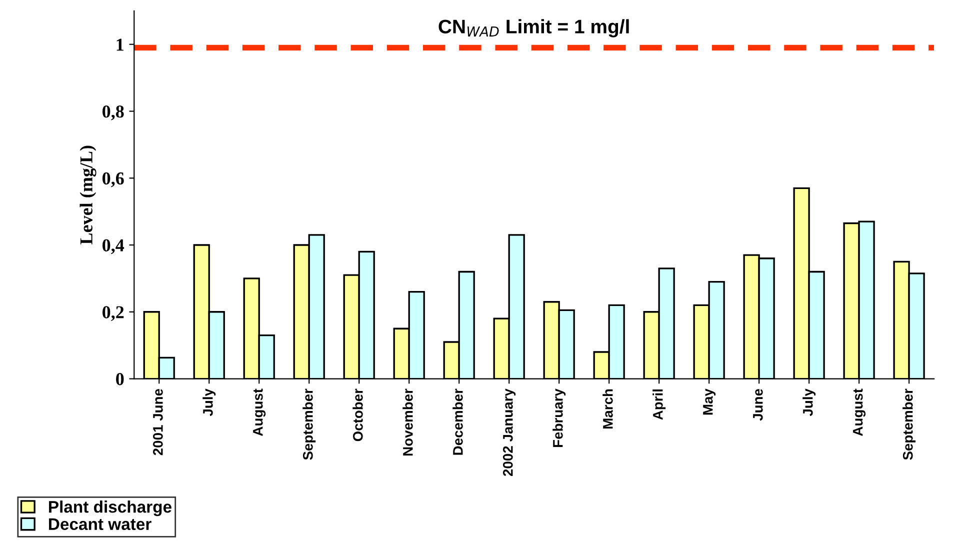  I want to click on x-tick-label: April, so click(659, 404).